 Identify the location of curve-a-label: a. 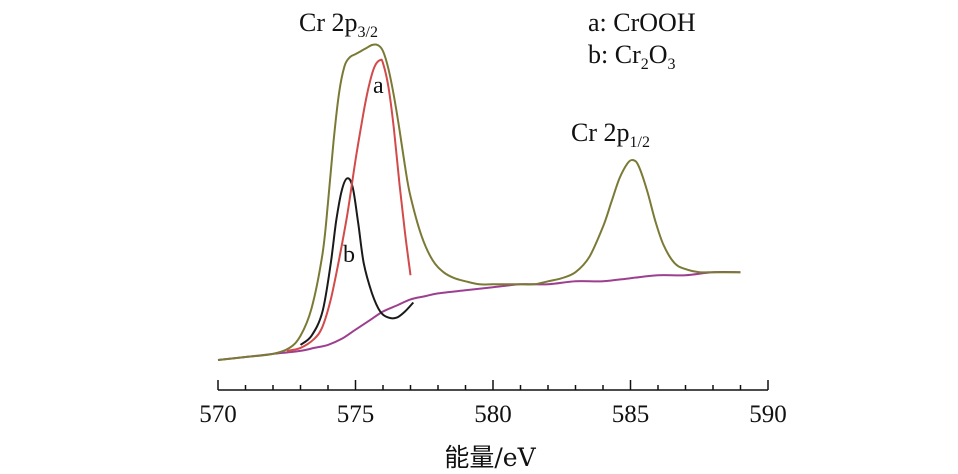
(378, 86).